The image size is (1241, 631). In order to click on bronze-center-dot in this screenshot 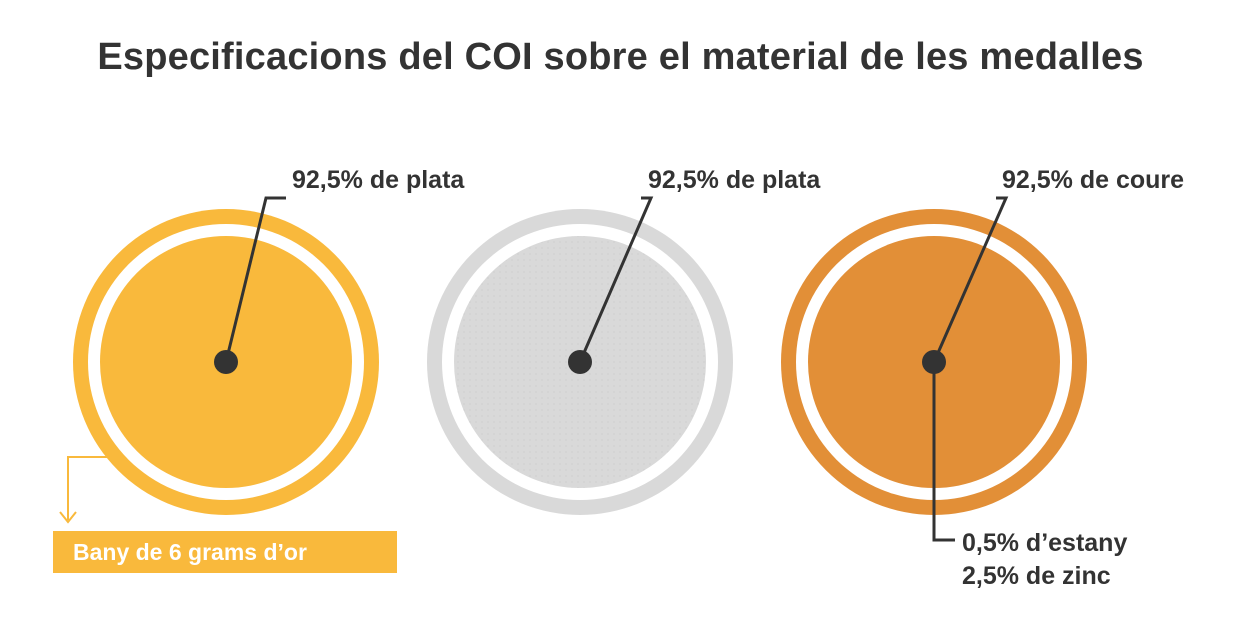, I will do `click(934, 362)`.